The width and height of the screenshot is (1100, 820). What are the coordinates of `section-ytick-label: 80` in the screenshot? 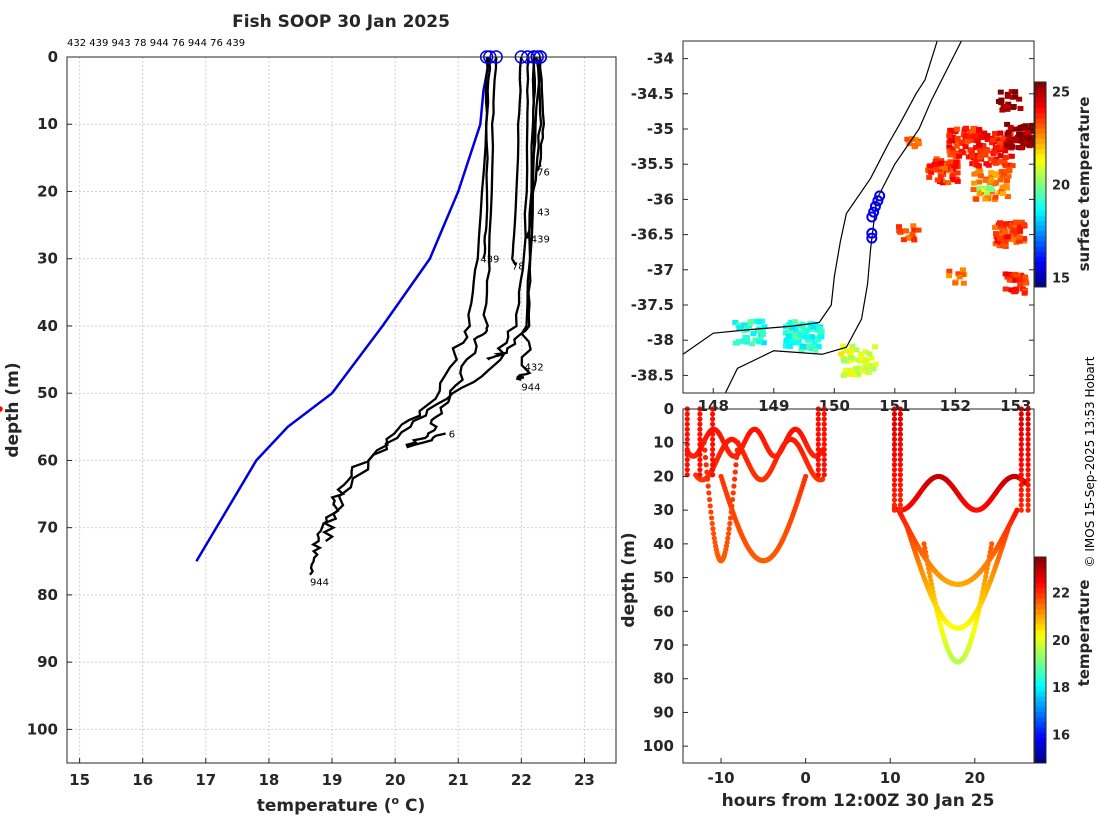 It's located at (663, 679).